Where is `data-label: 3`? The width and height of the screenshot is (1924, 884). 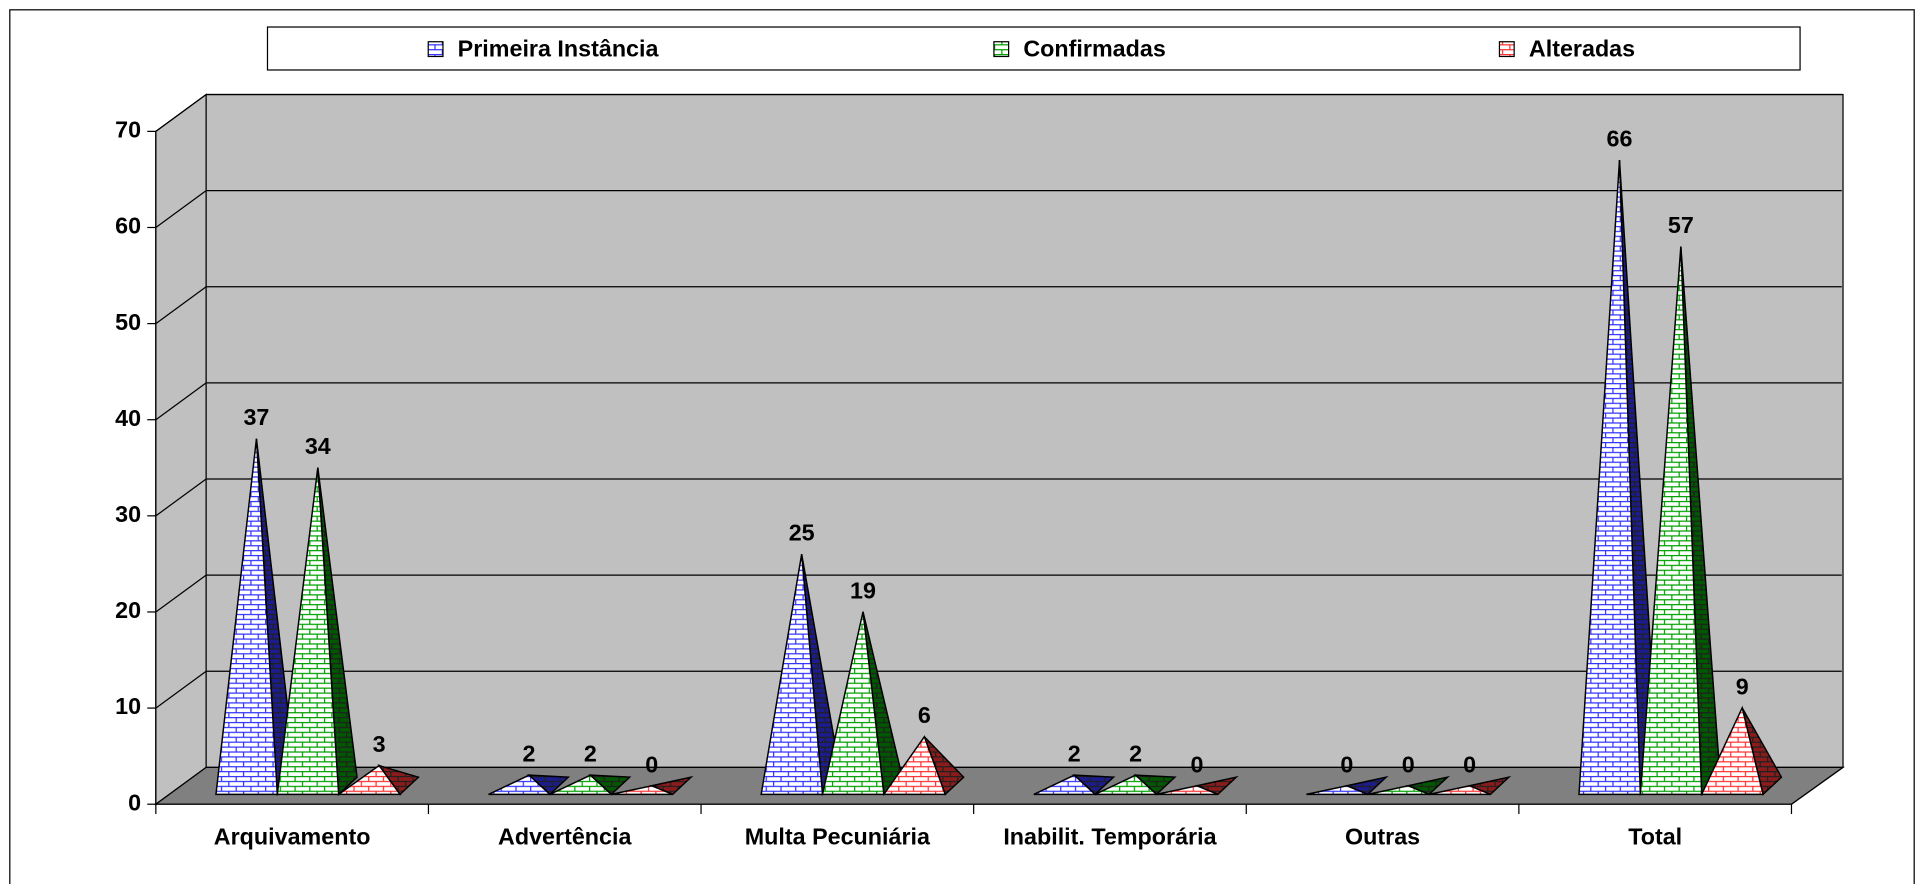
data-label: 3 is located at coordinates (379, 744).